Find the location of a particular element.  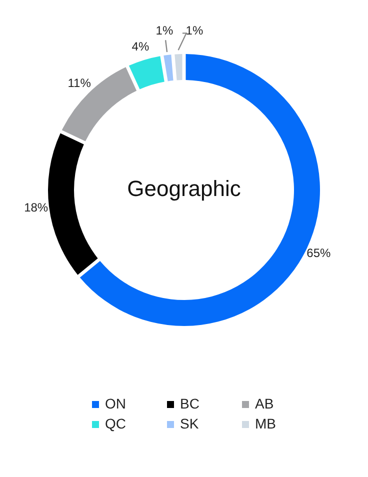

legend-label: BC is located at coordinates (190, 404).